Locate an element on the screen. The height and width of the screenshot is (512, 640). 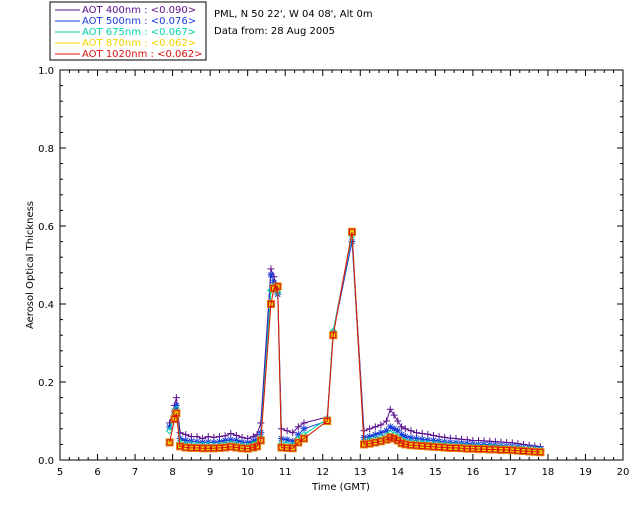
y-tick-label: 0.6 is located at coordinates (46, 227).